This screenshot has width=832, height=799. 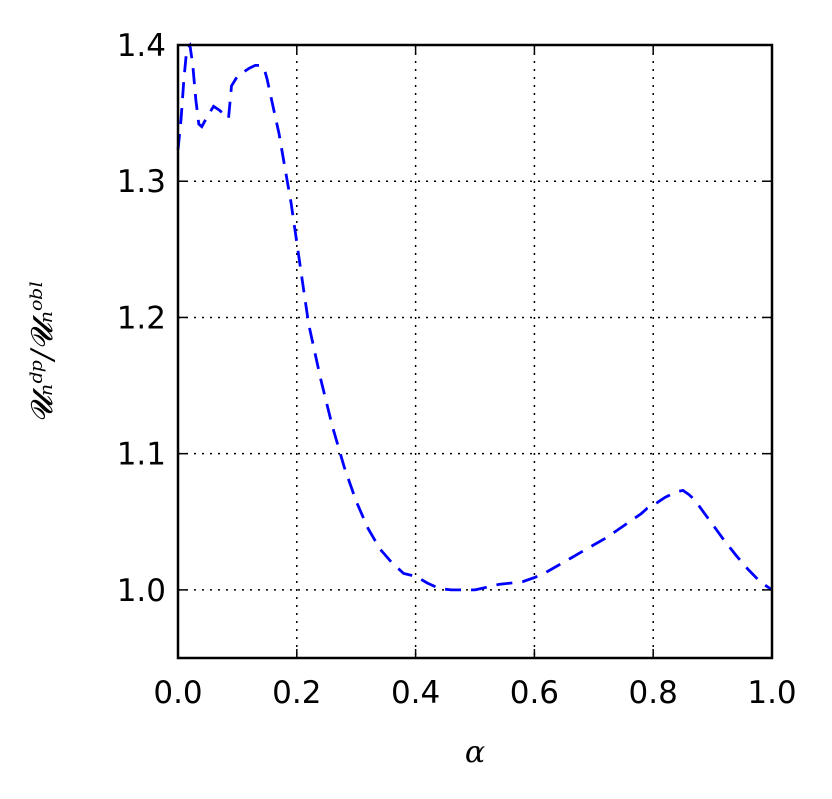 What do you see at coordinates (415, 693) in the screenshot?
I see `x-tick-label: 0.4` at bounding box center [415, 693].